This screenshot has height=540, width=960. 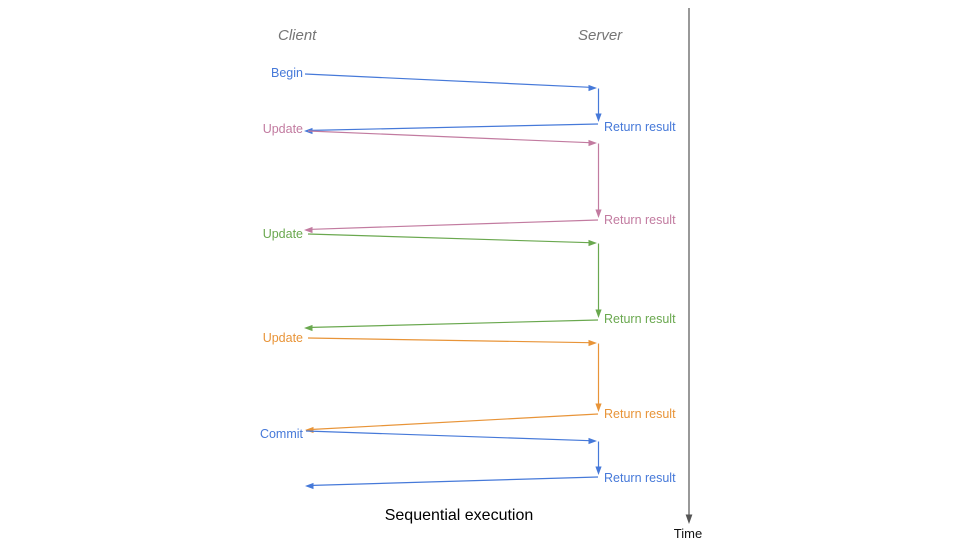 What do you see at coordinates (640, 319) in the screenshot?
I see `op-update2-return-label: Return result` at bounding box center [640, 319].